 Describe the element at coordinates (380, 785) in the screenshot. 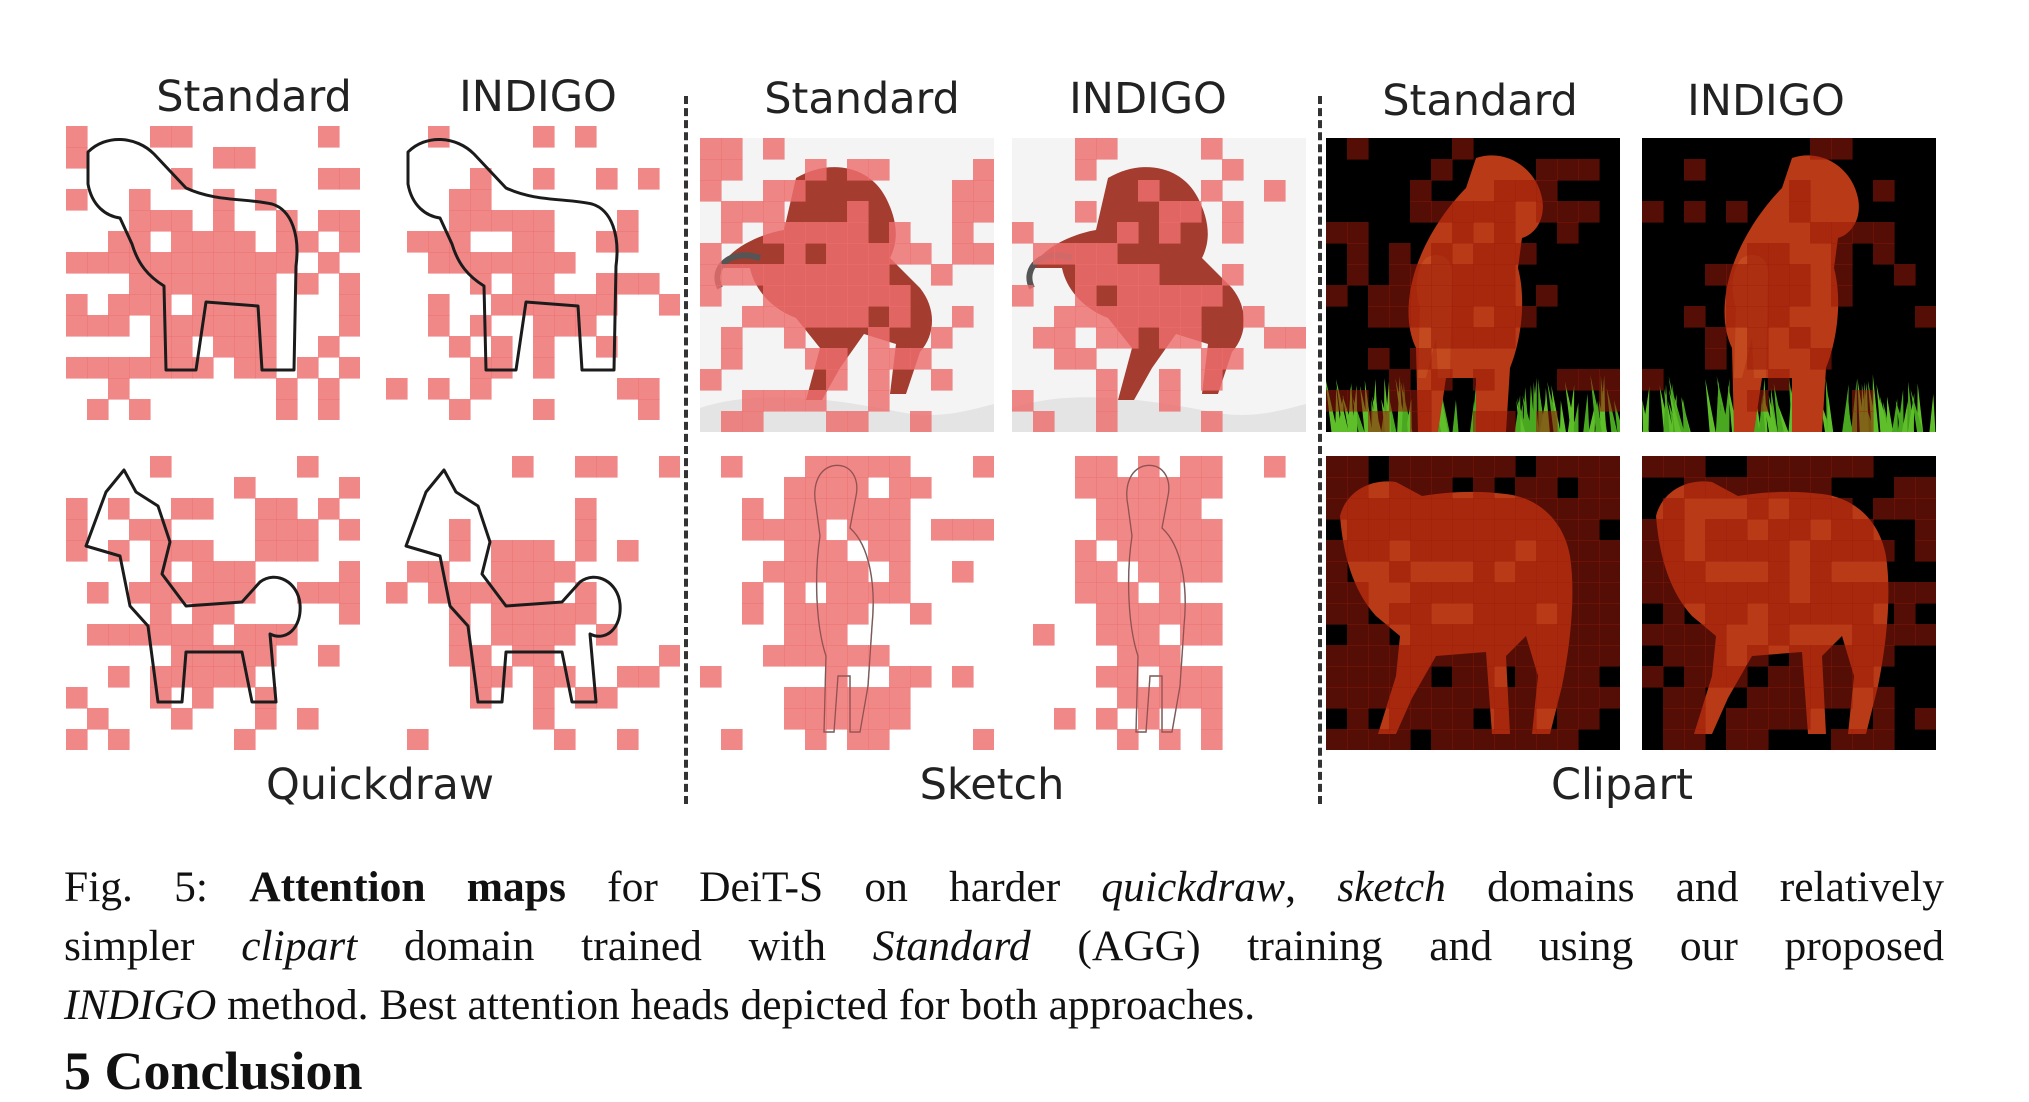

I see `group-label-quickdraw: Quickdraw` at that location.